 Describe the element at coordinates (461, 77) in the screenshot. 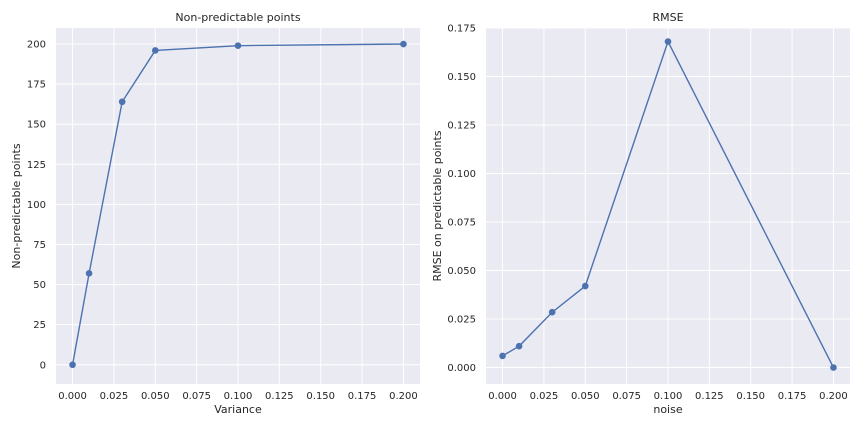

I see `y-tick-label: 0.150` at that location.